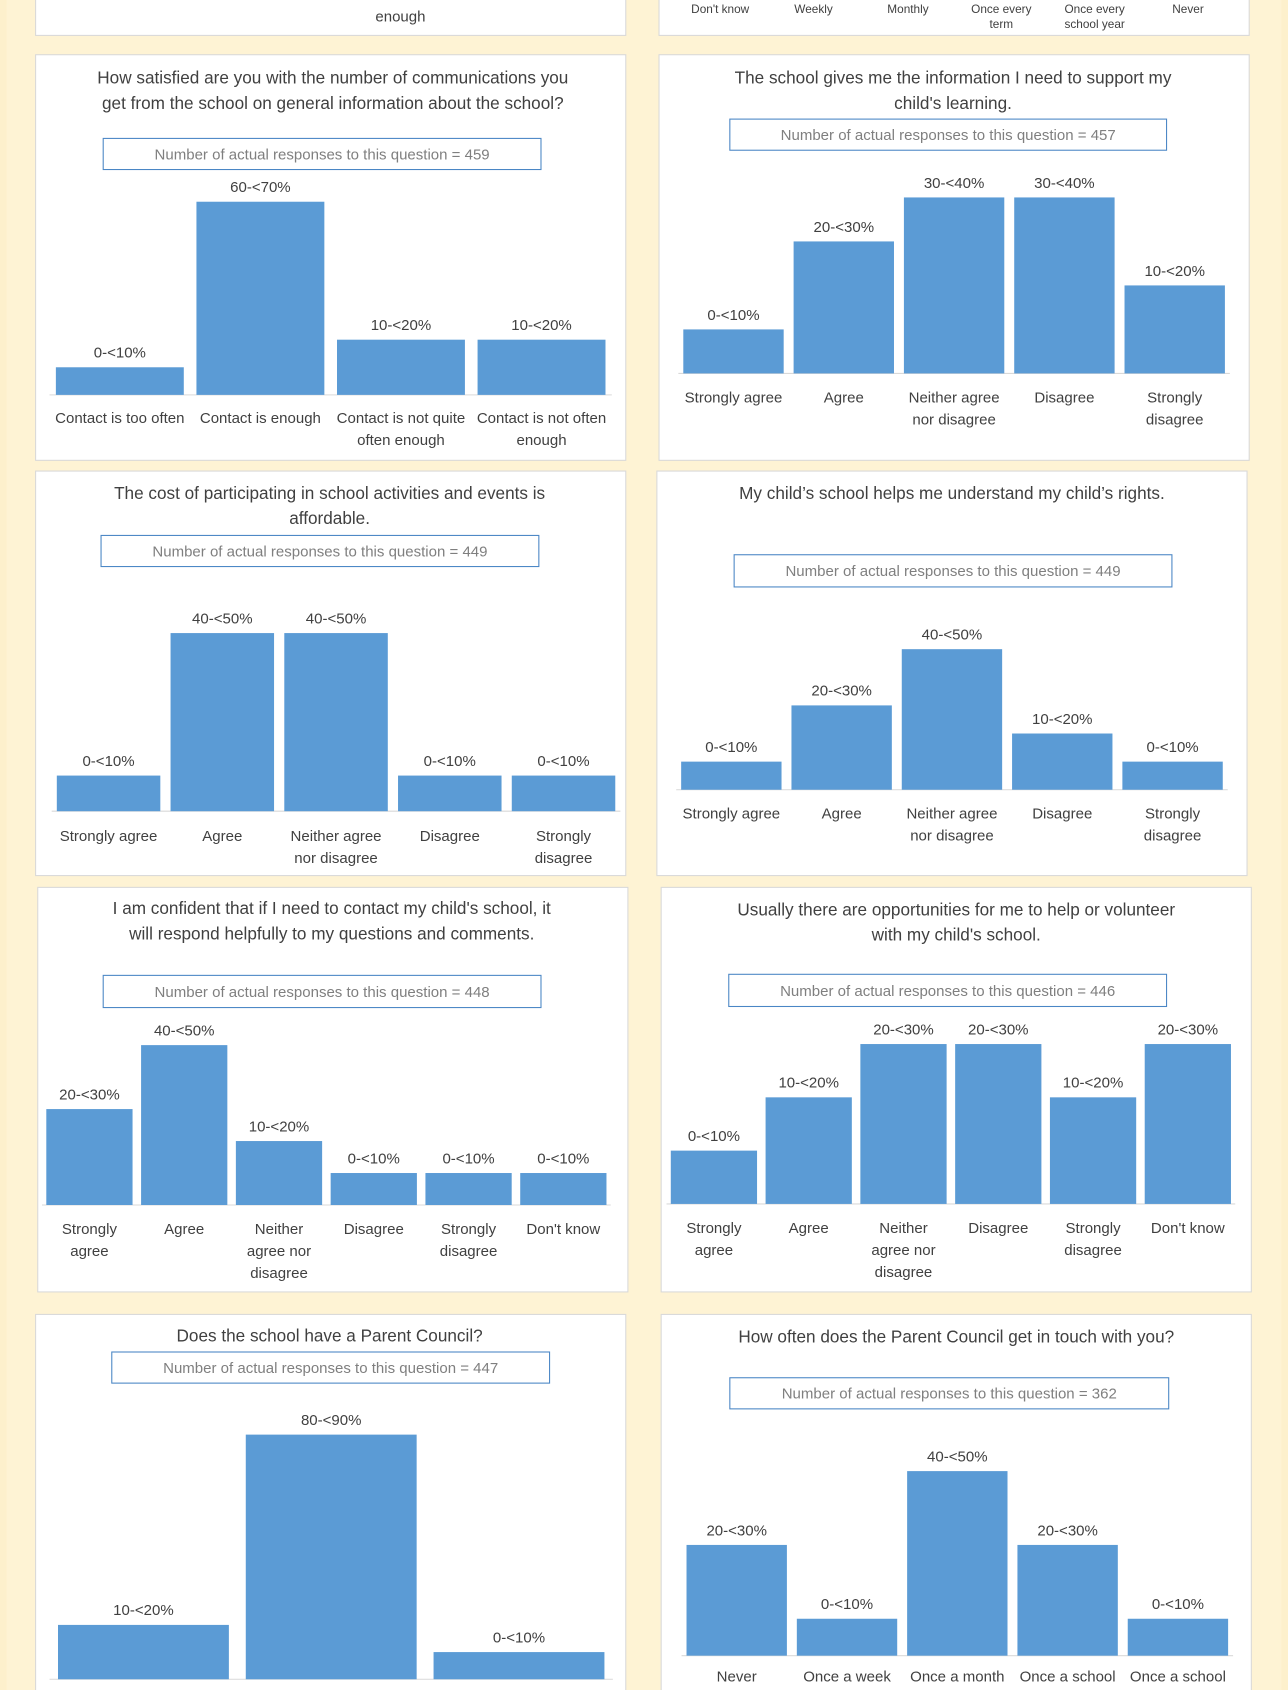  Describe the element at coordinates (907, 9) in the screenshot. I see `category-label: Monthly` at that location.